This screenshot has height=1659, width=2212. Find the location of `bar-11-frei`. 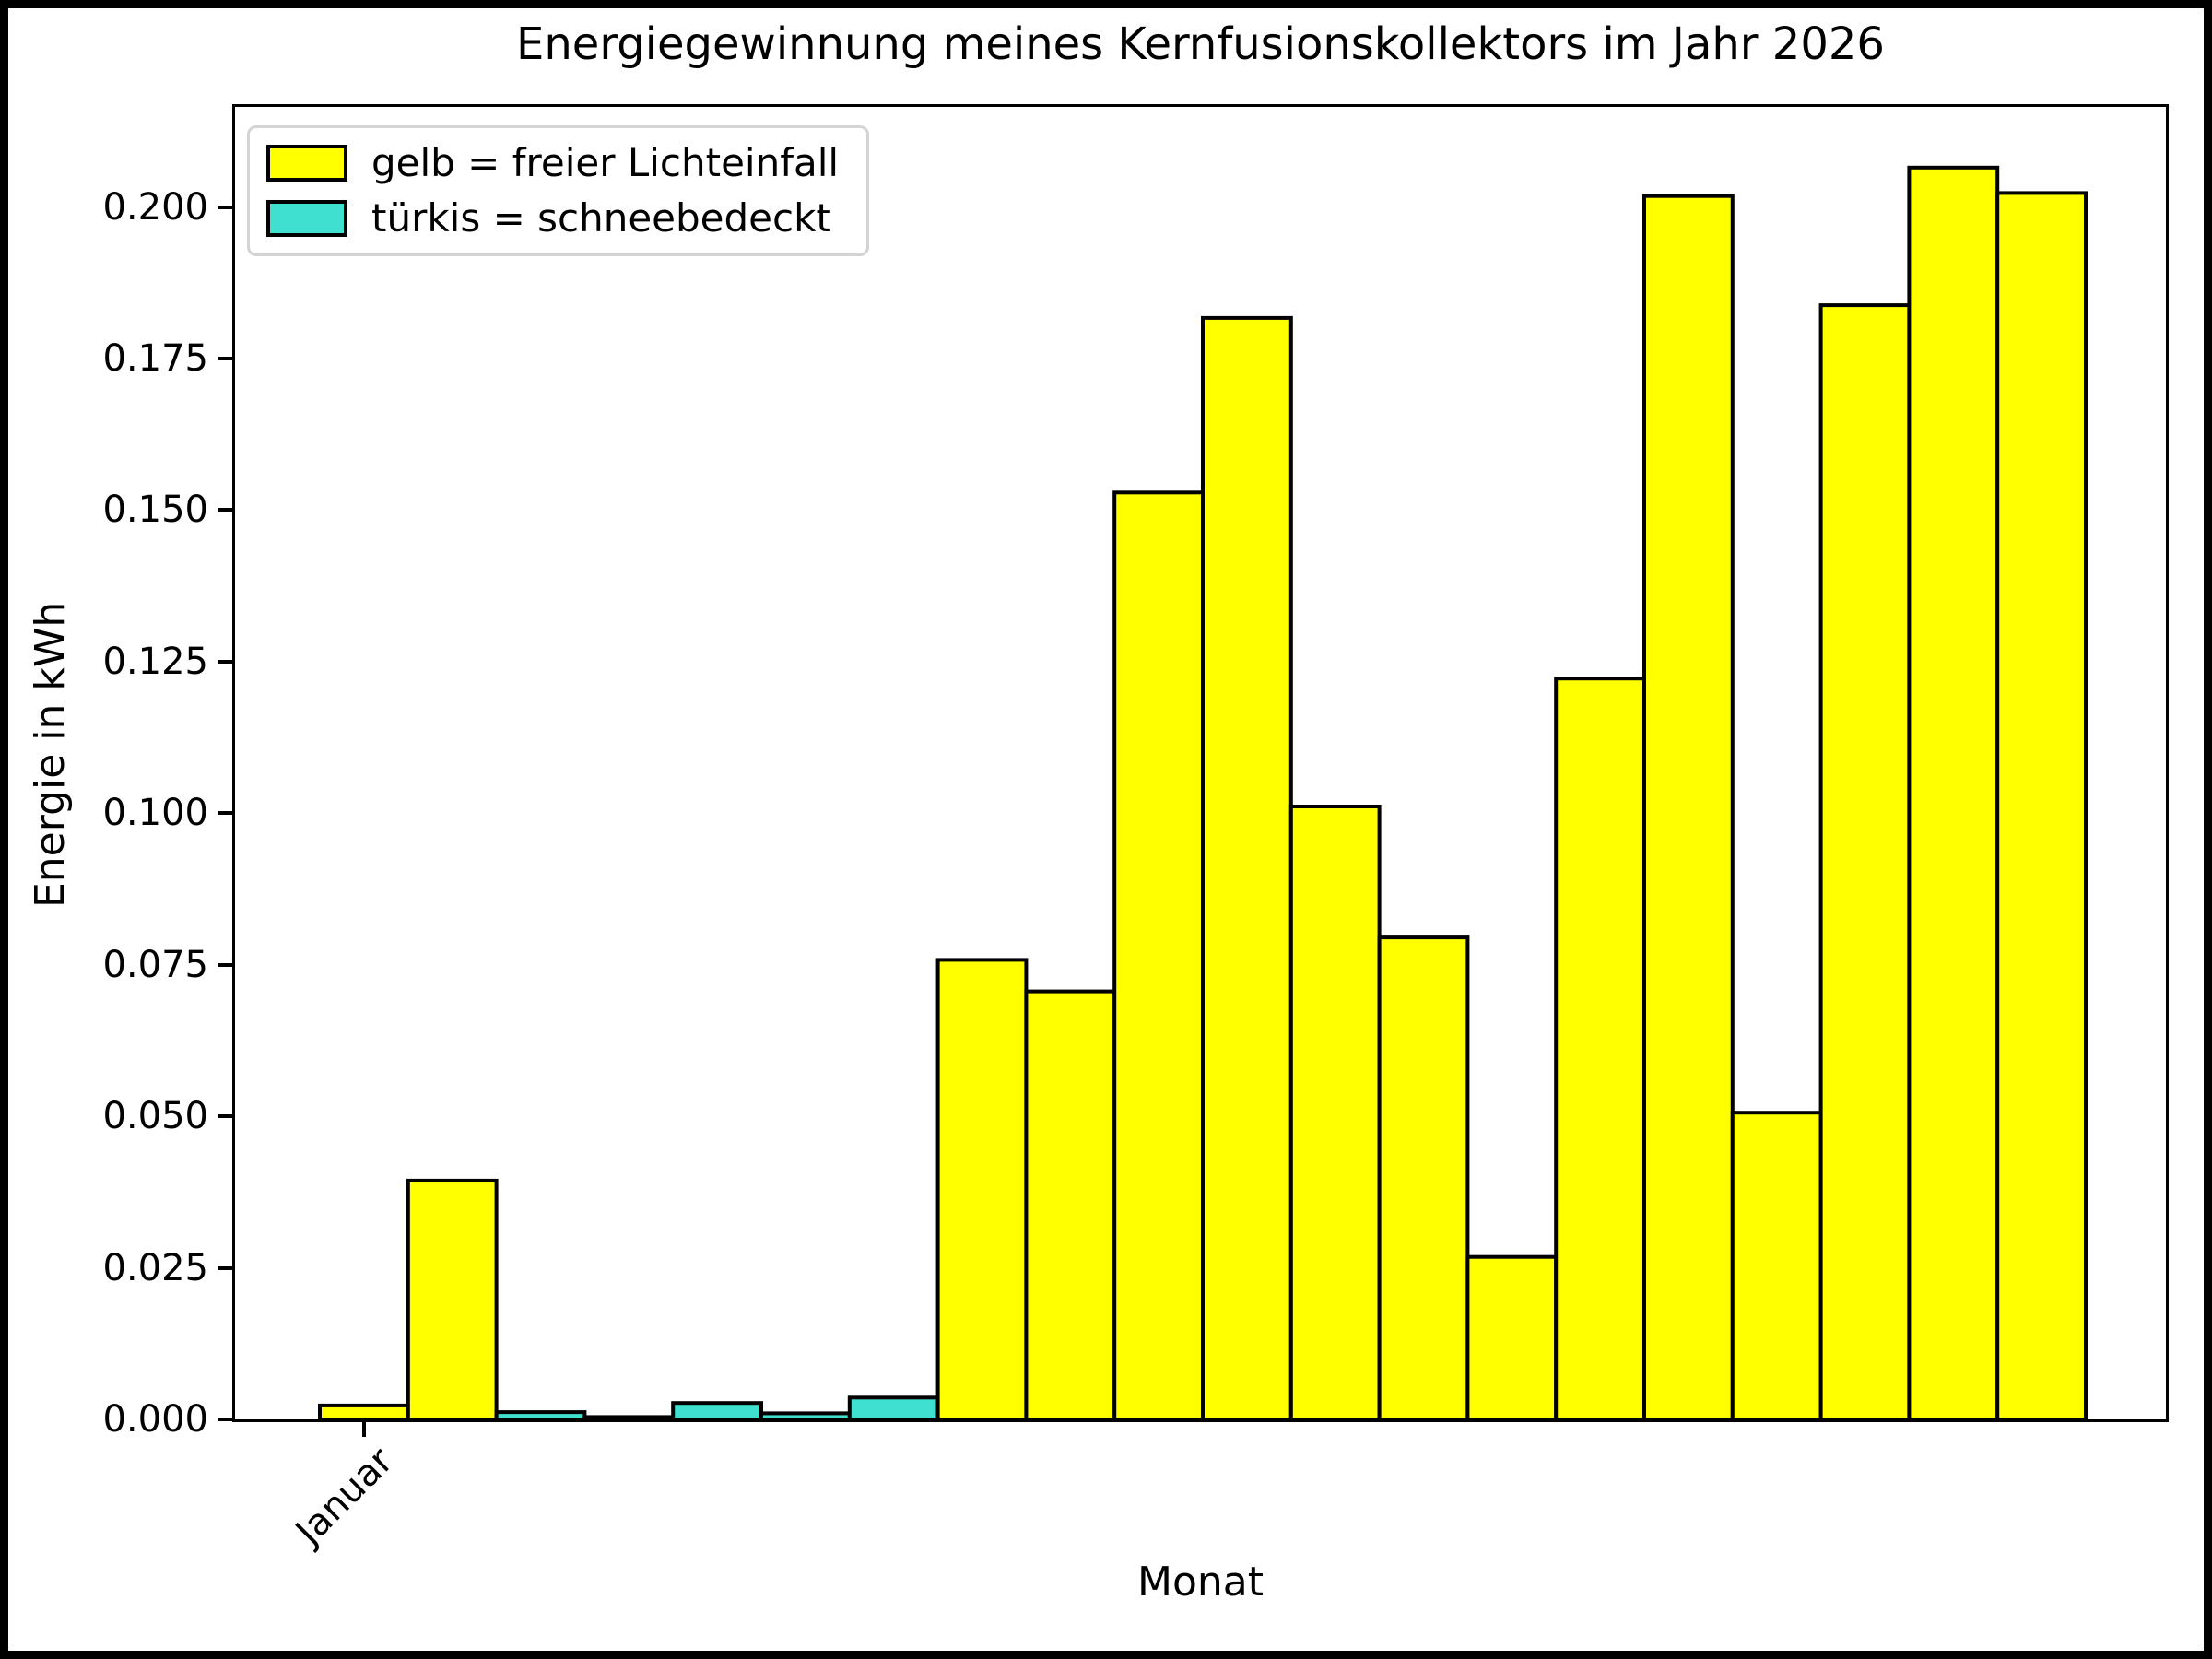

bar-11-frei is located at coordinates (1247, 867).